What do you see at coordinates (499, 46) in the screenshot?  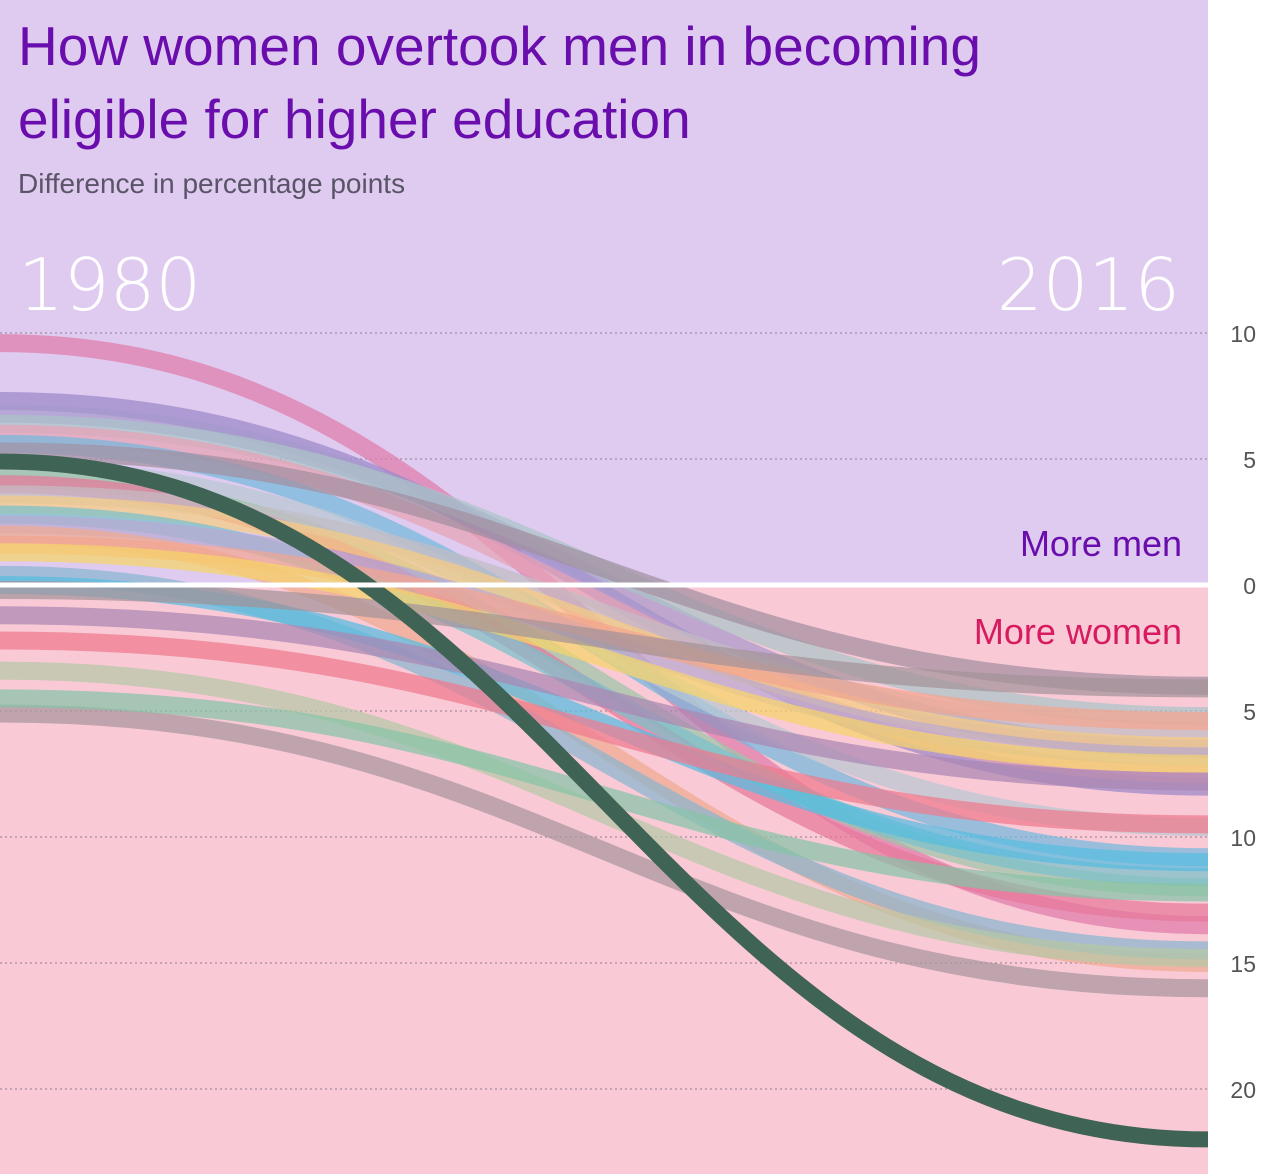 I see `chart-title-line-1: How women overtook men in becoming` at bounding box center [499, 46].